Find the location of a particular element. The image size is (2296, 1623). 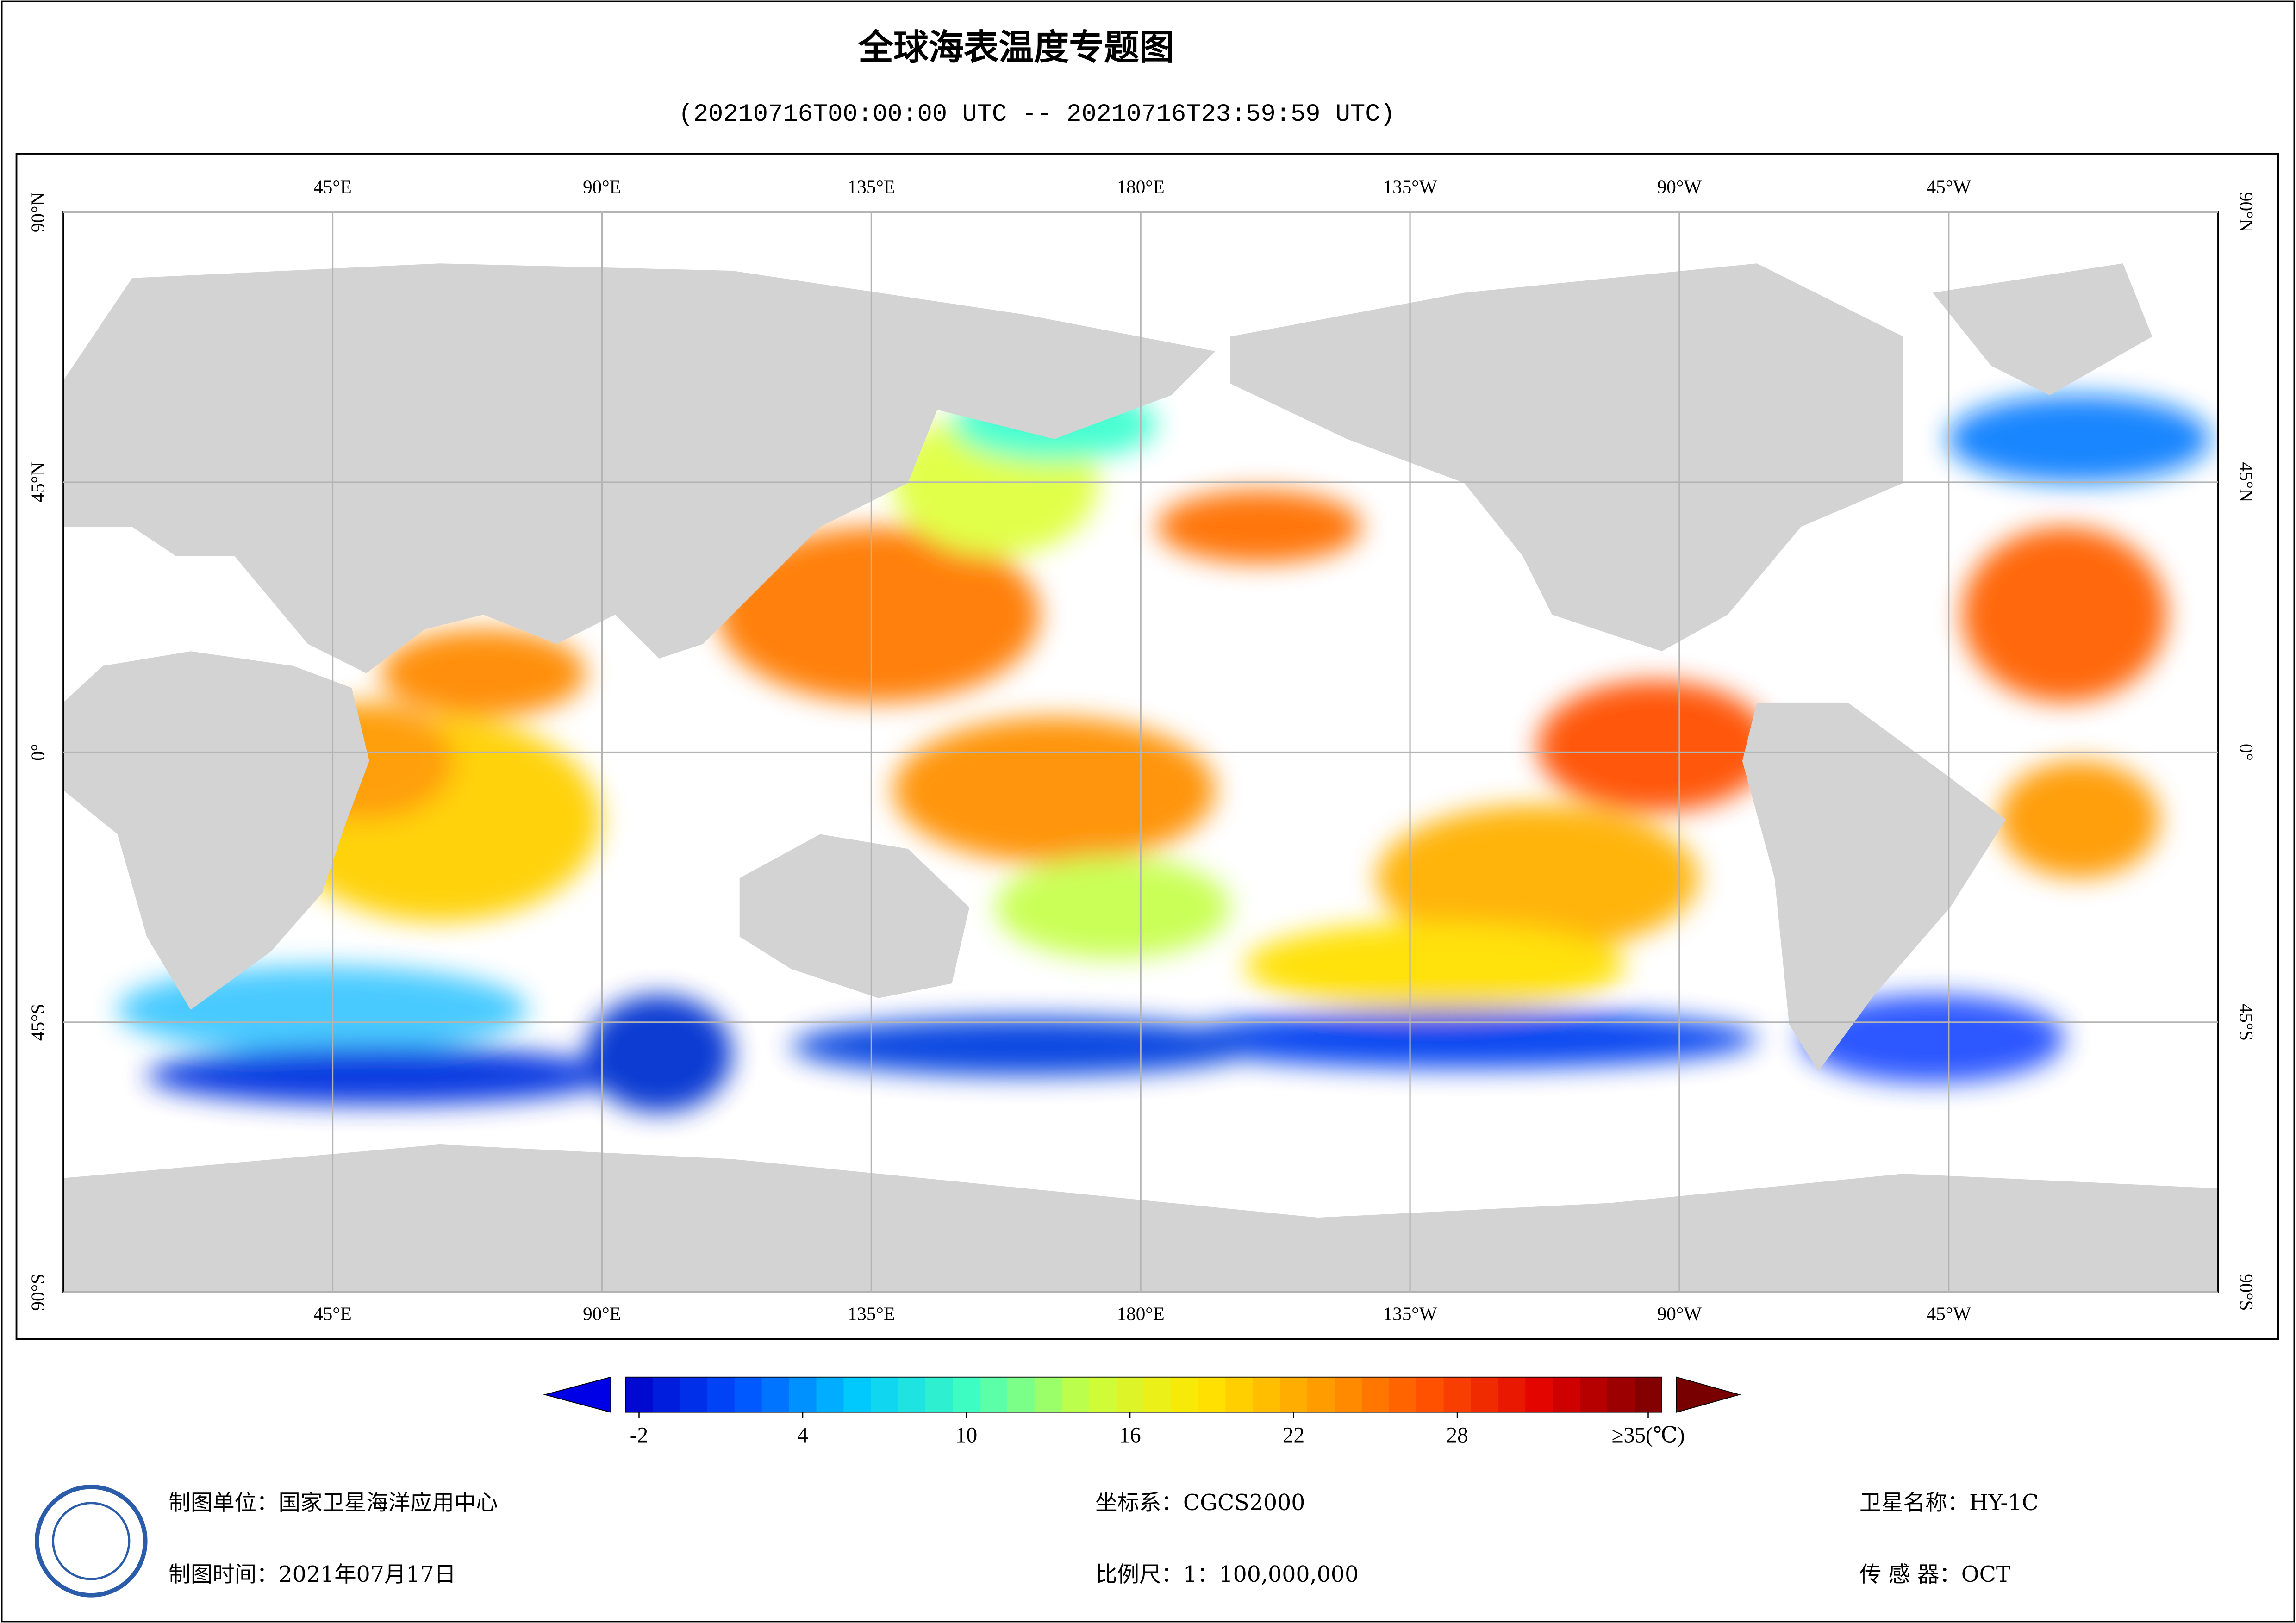

footer-time: 制图时间：2021年07月17日 is located at coordinates (312, 1574).